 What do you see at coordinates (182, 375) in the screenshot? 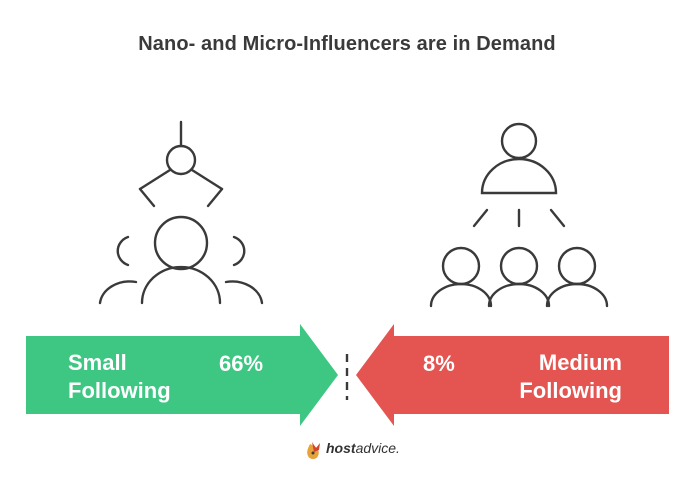
I see `small-following-arrow` at bounding box center [182, 375].